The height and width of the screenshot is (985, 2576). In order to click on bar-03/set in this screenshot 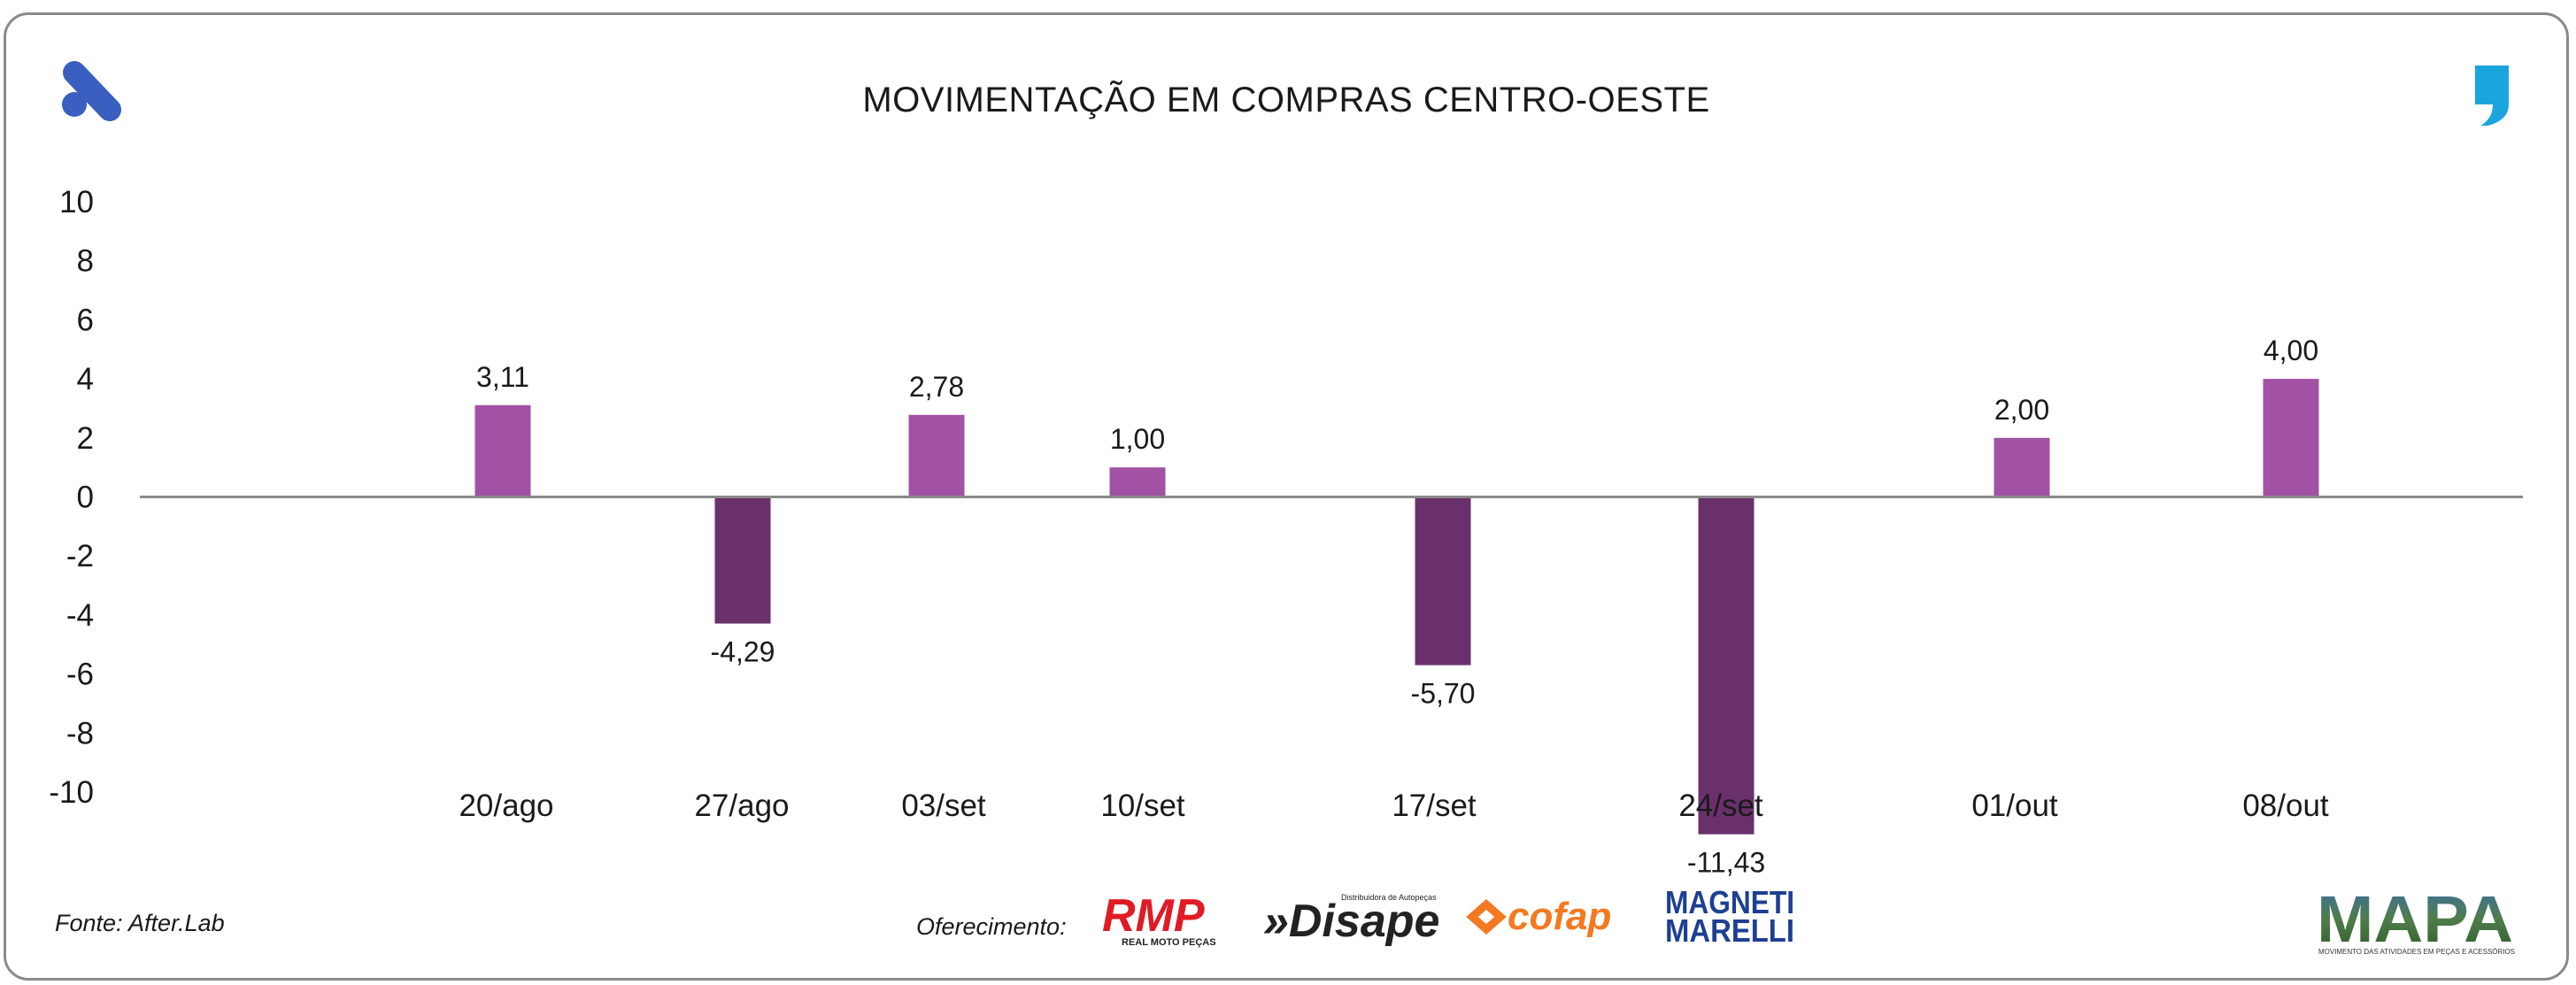, I will do `click(936, 456)`.